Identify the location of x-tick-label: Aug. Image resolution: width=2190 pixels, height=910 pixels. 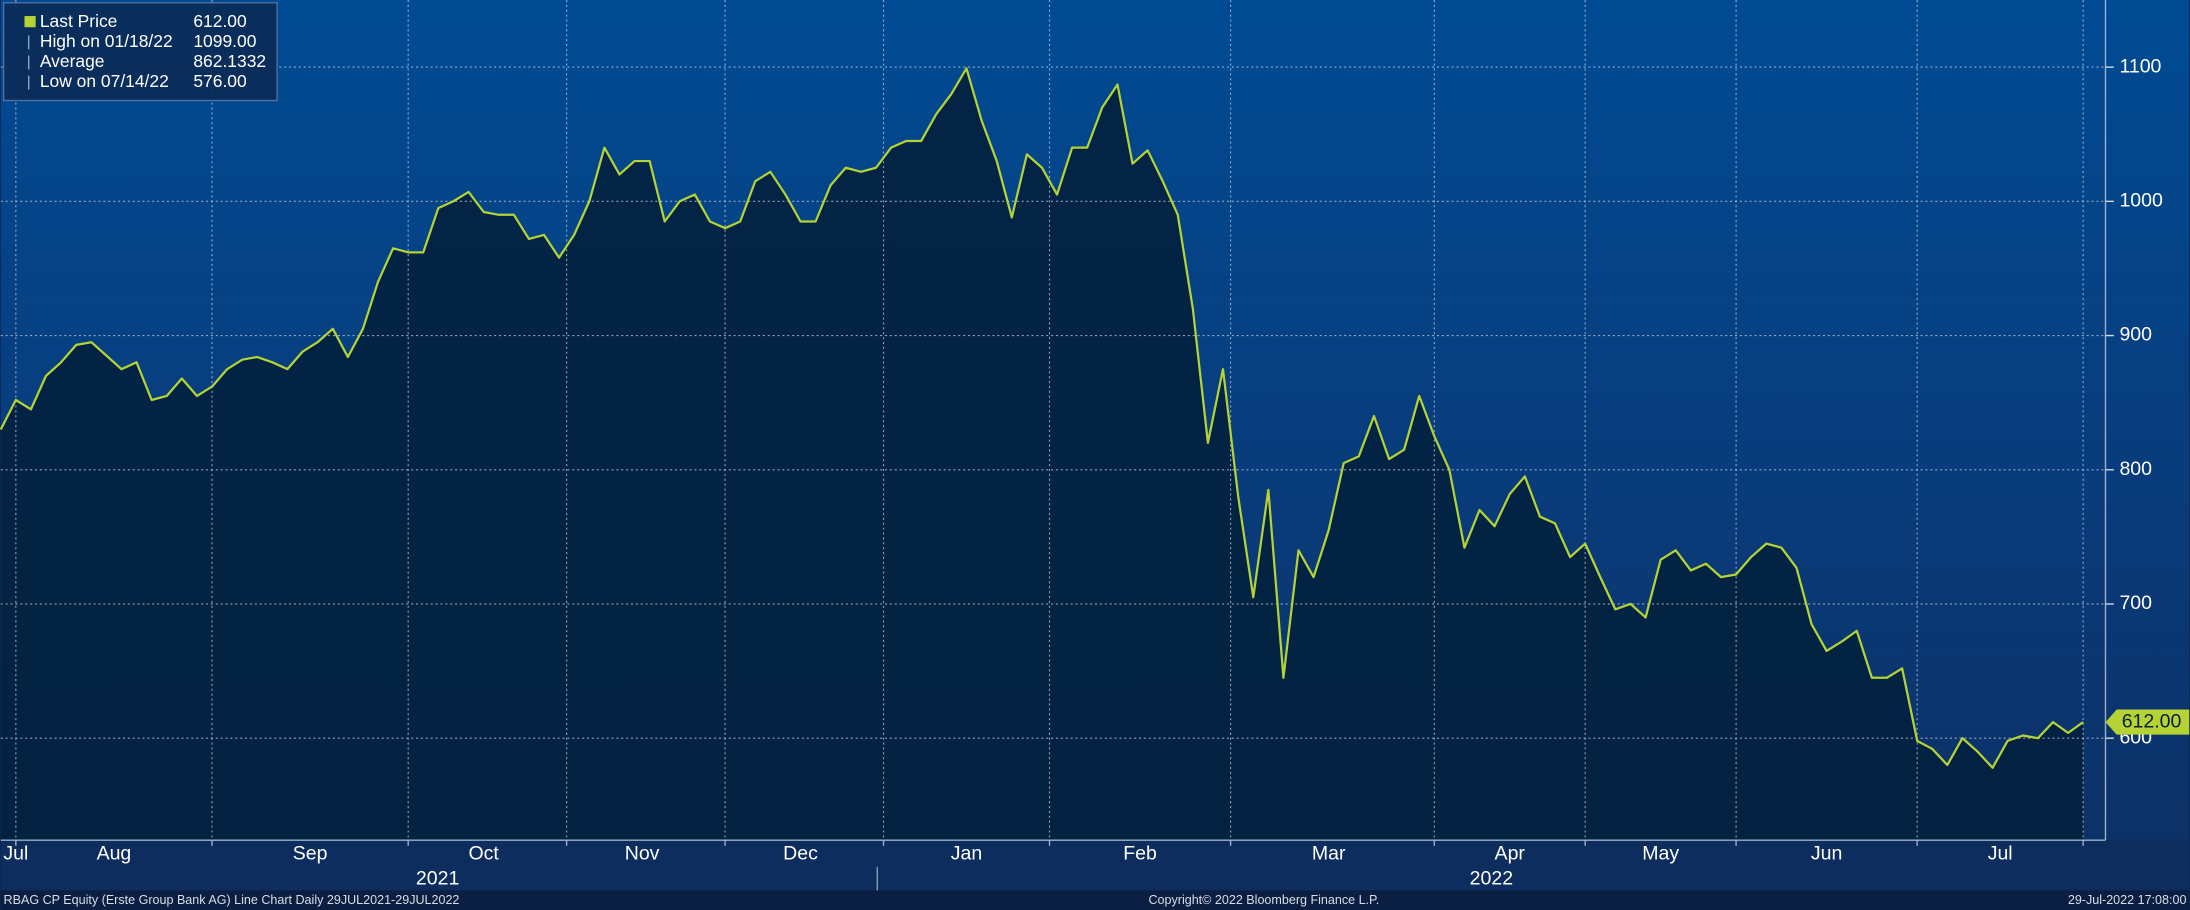
(114, 853).